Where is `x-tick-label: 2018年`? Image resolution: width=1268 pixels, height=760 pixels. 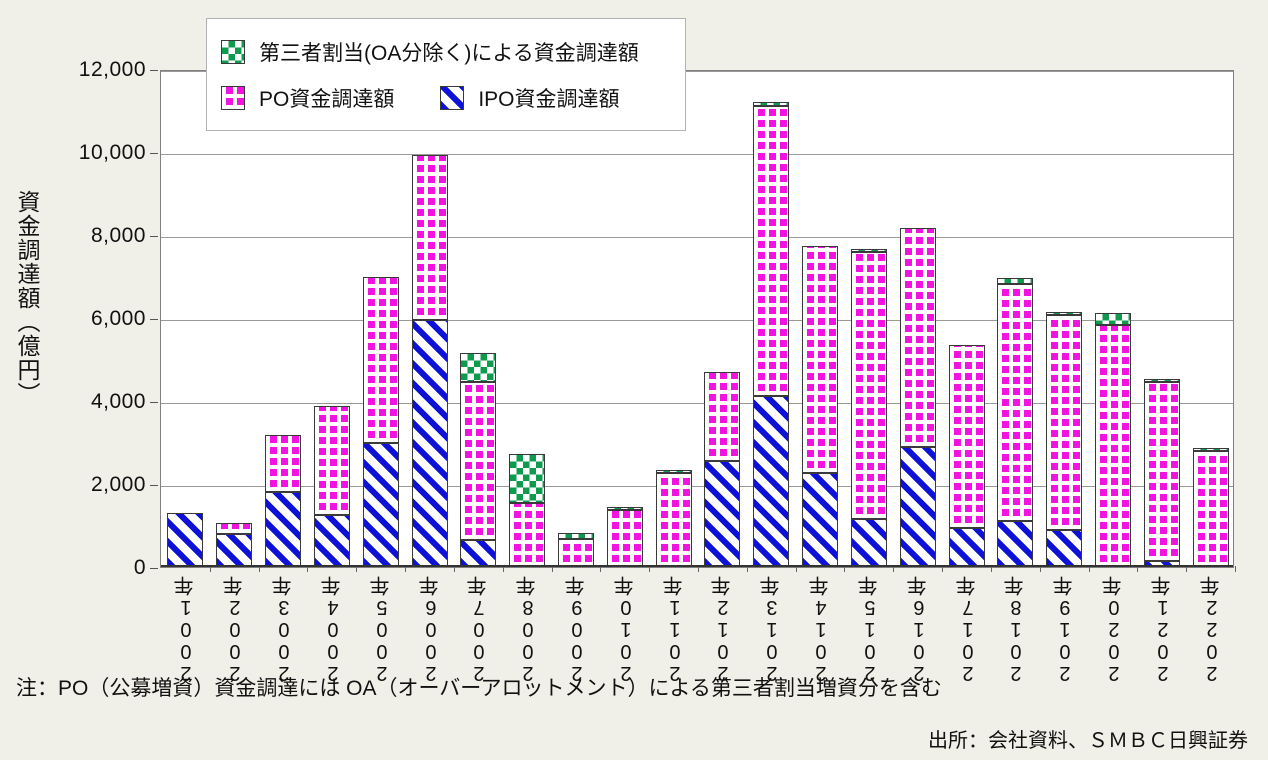
x-tick-label: 2018年 is located at coordinates (1016, 630).